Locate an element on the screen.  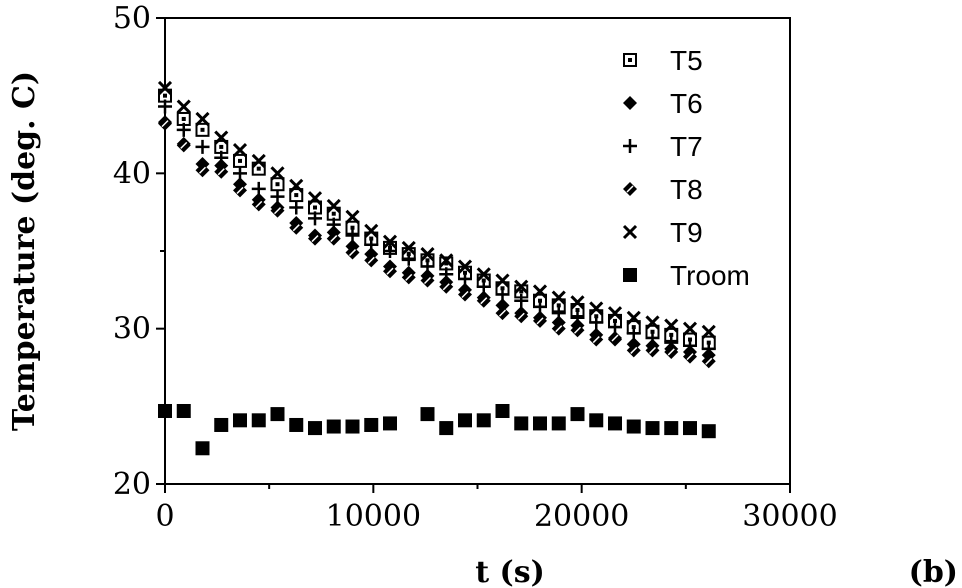
legend-item-t7: T7 is located at coordinates (663, 146).